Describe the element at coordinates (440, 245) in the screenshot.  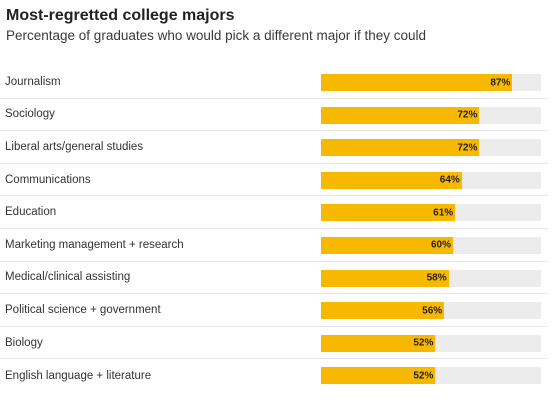
I see `value-label: 60%` at that location.